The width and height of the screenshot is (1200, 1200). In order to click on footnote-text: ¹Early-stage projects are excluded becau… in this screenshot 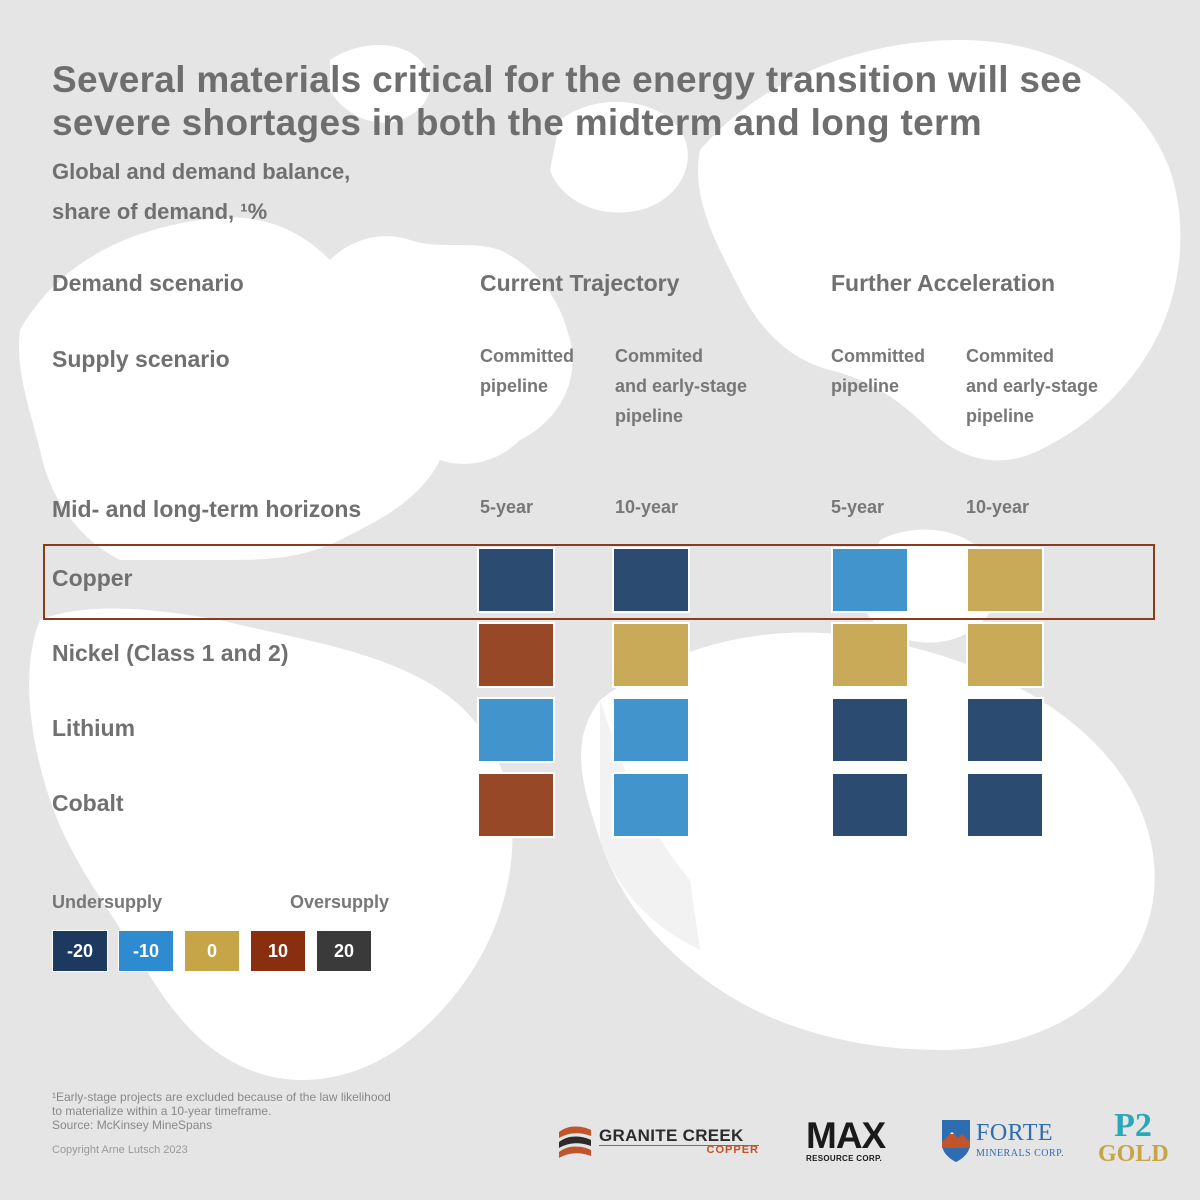, I will do `click(221, 1104)`.